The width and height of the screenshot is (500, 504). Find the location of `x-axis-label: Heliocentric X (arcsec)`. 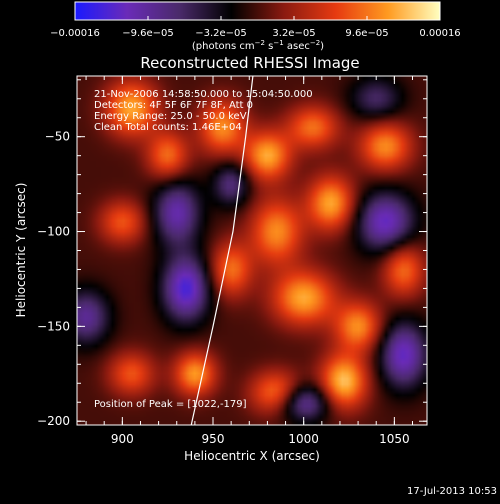

x-axis-label: Heliocentric X (arcsec) is located at coordinates (252, 456).